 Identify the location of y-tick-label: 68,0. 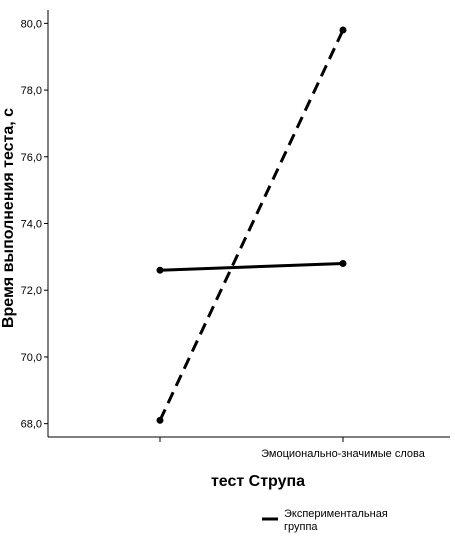
(31, 425).